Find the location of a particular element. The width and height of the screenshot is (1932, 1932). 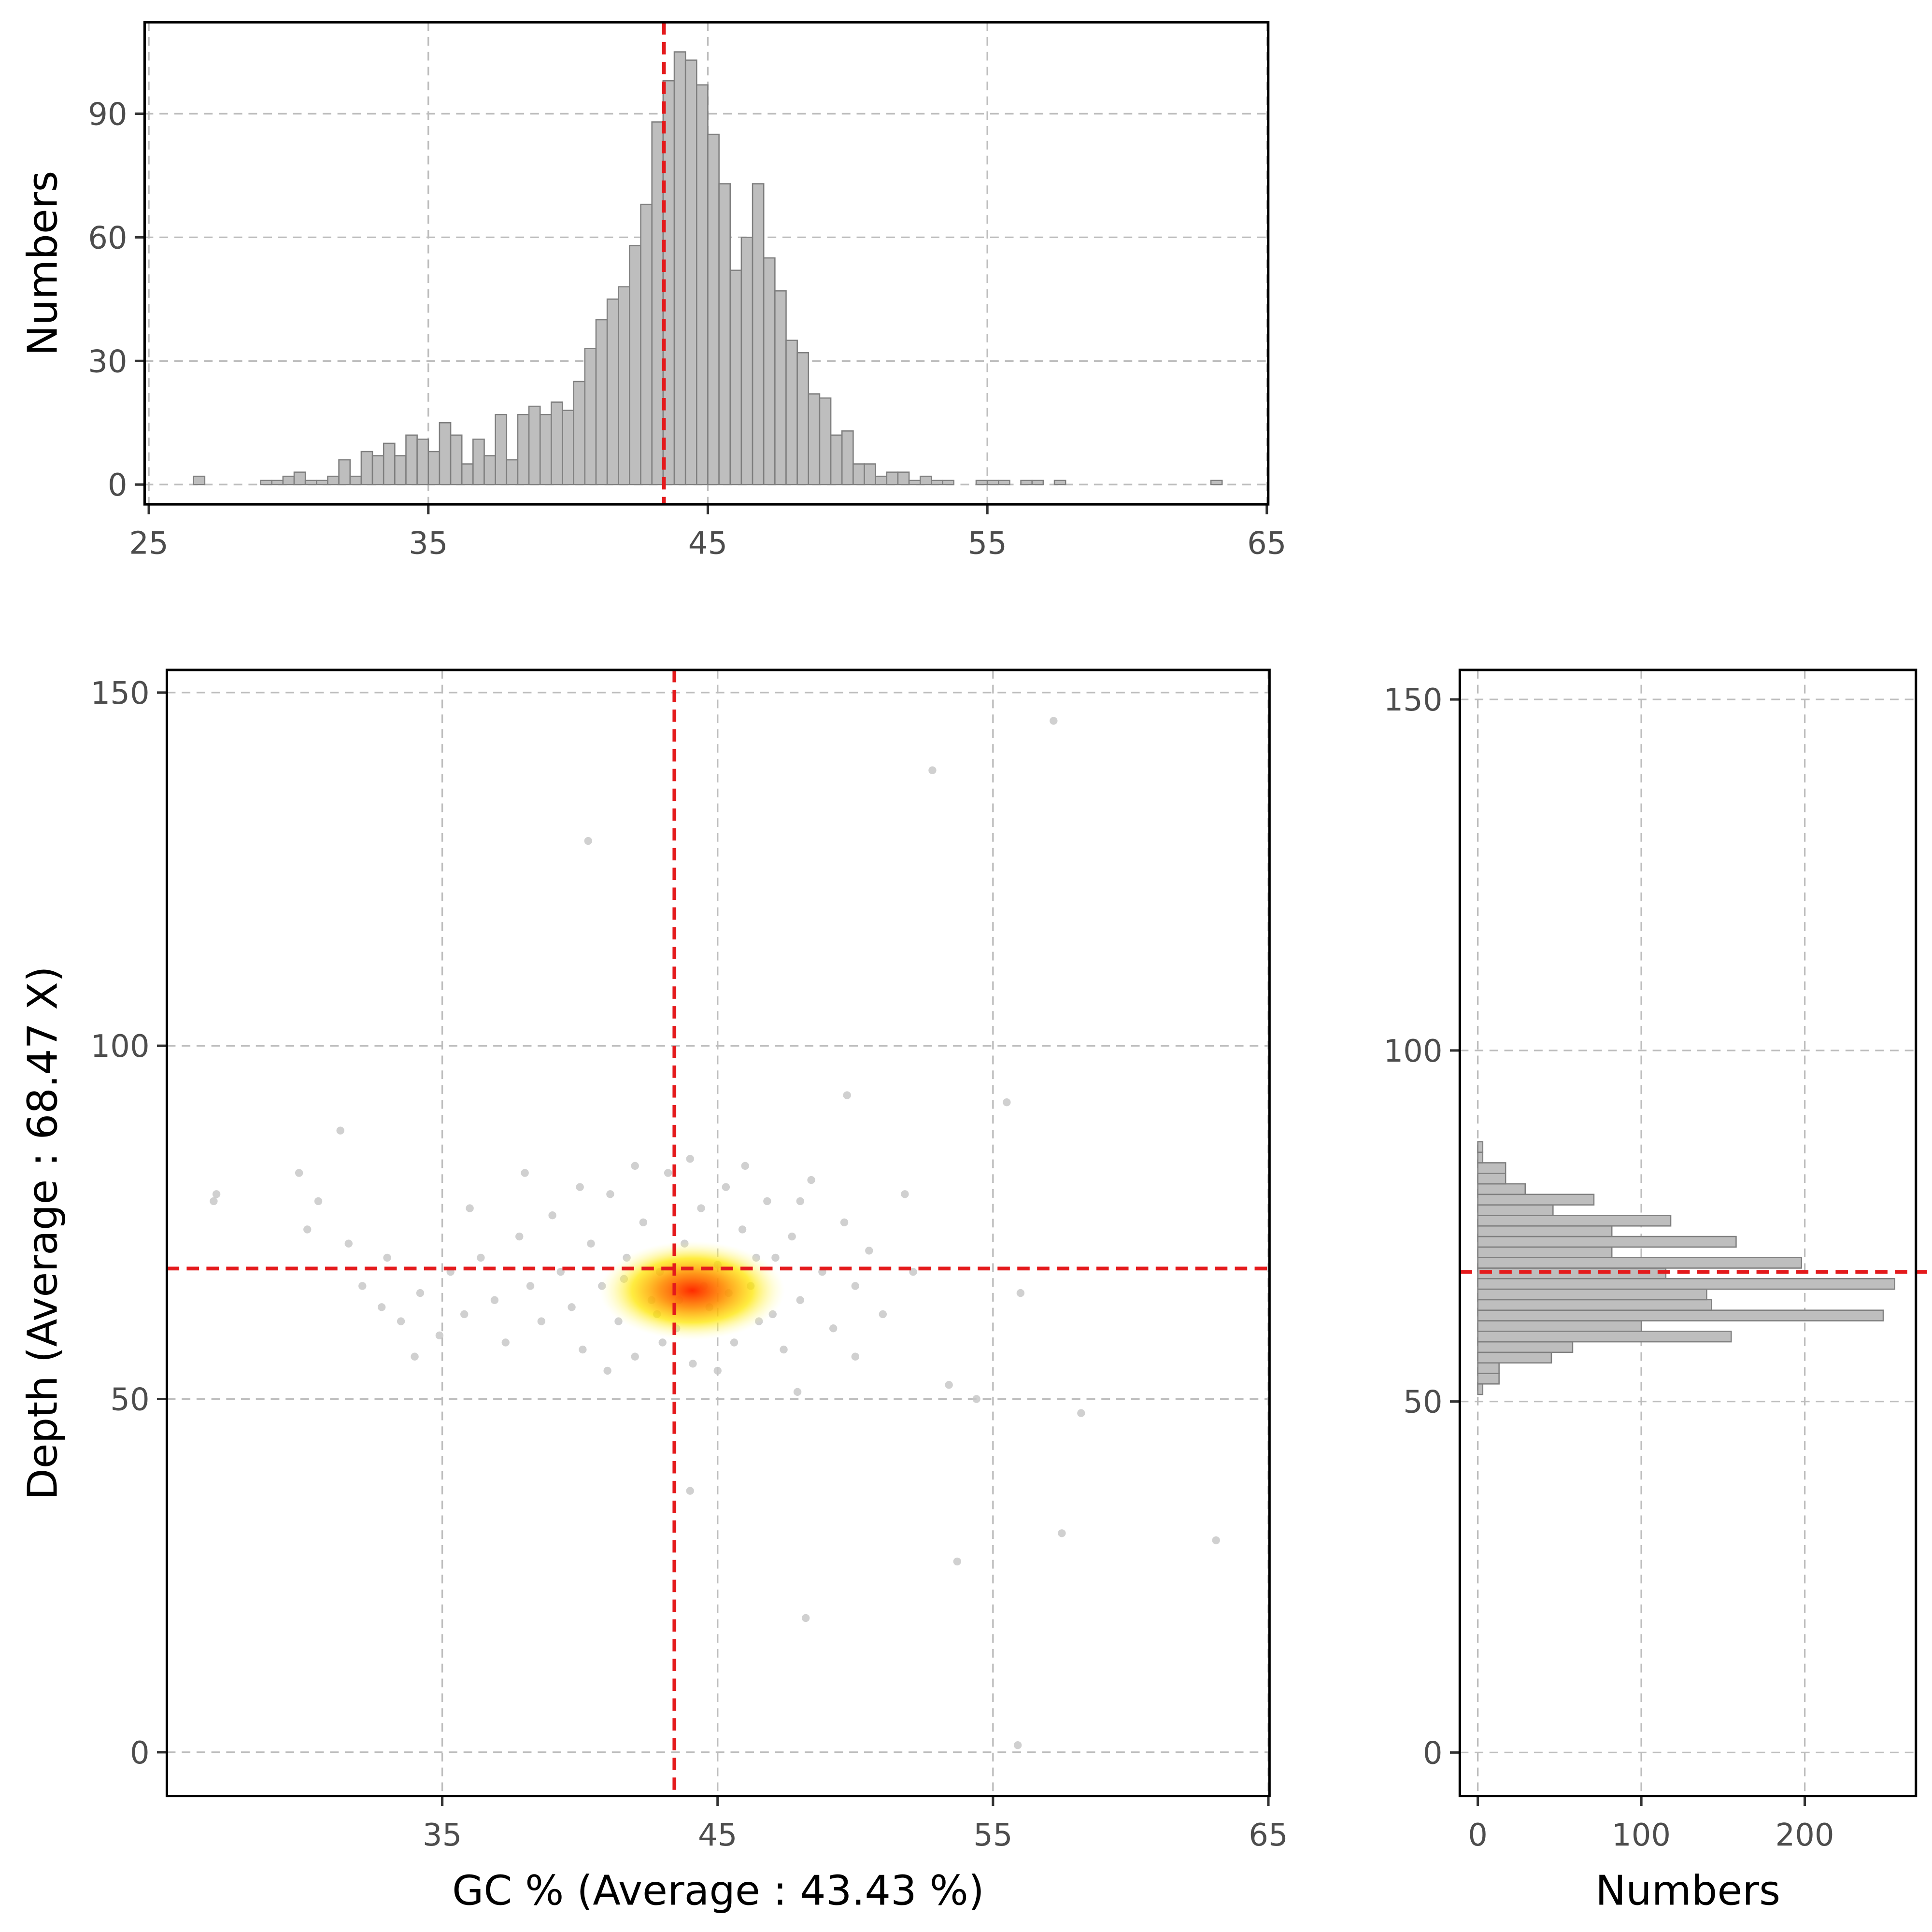

y-tick-label: 150 is located at coordinates (1412, 700).